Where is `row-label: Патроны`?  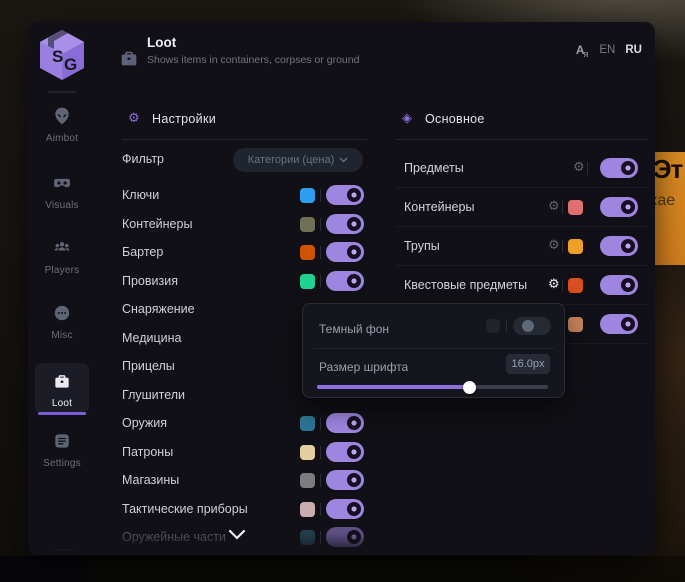 row-label: Патроны is located at coordinates (148, 451).